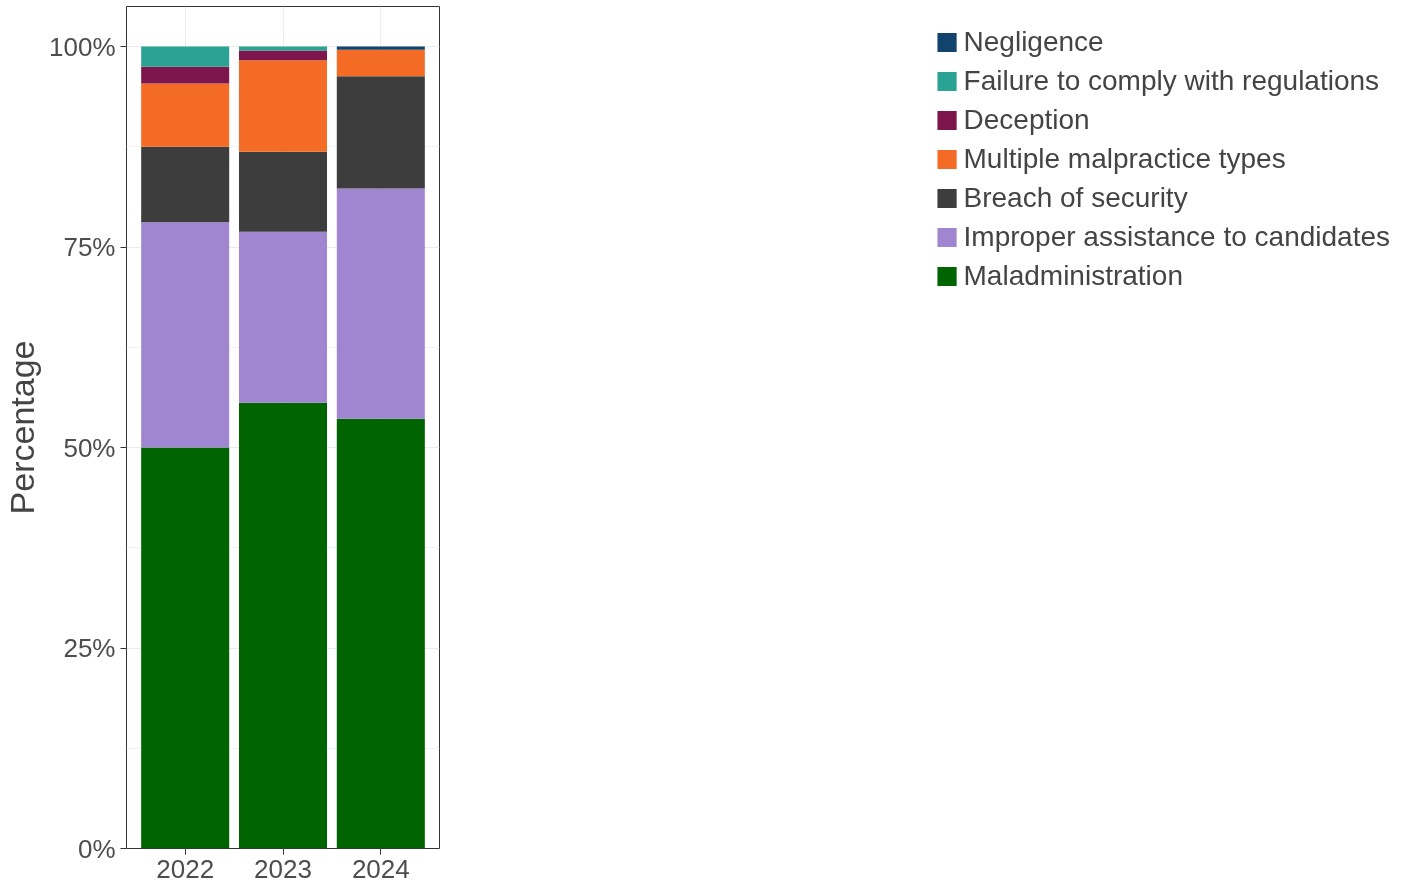 The width and height of the screenshot is (1415, 886). I want to click on legend-label: Maladministration, so click(1073, 276).